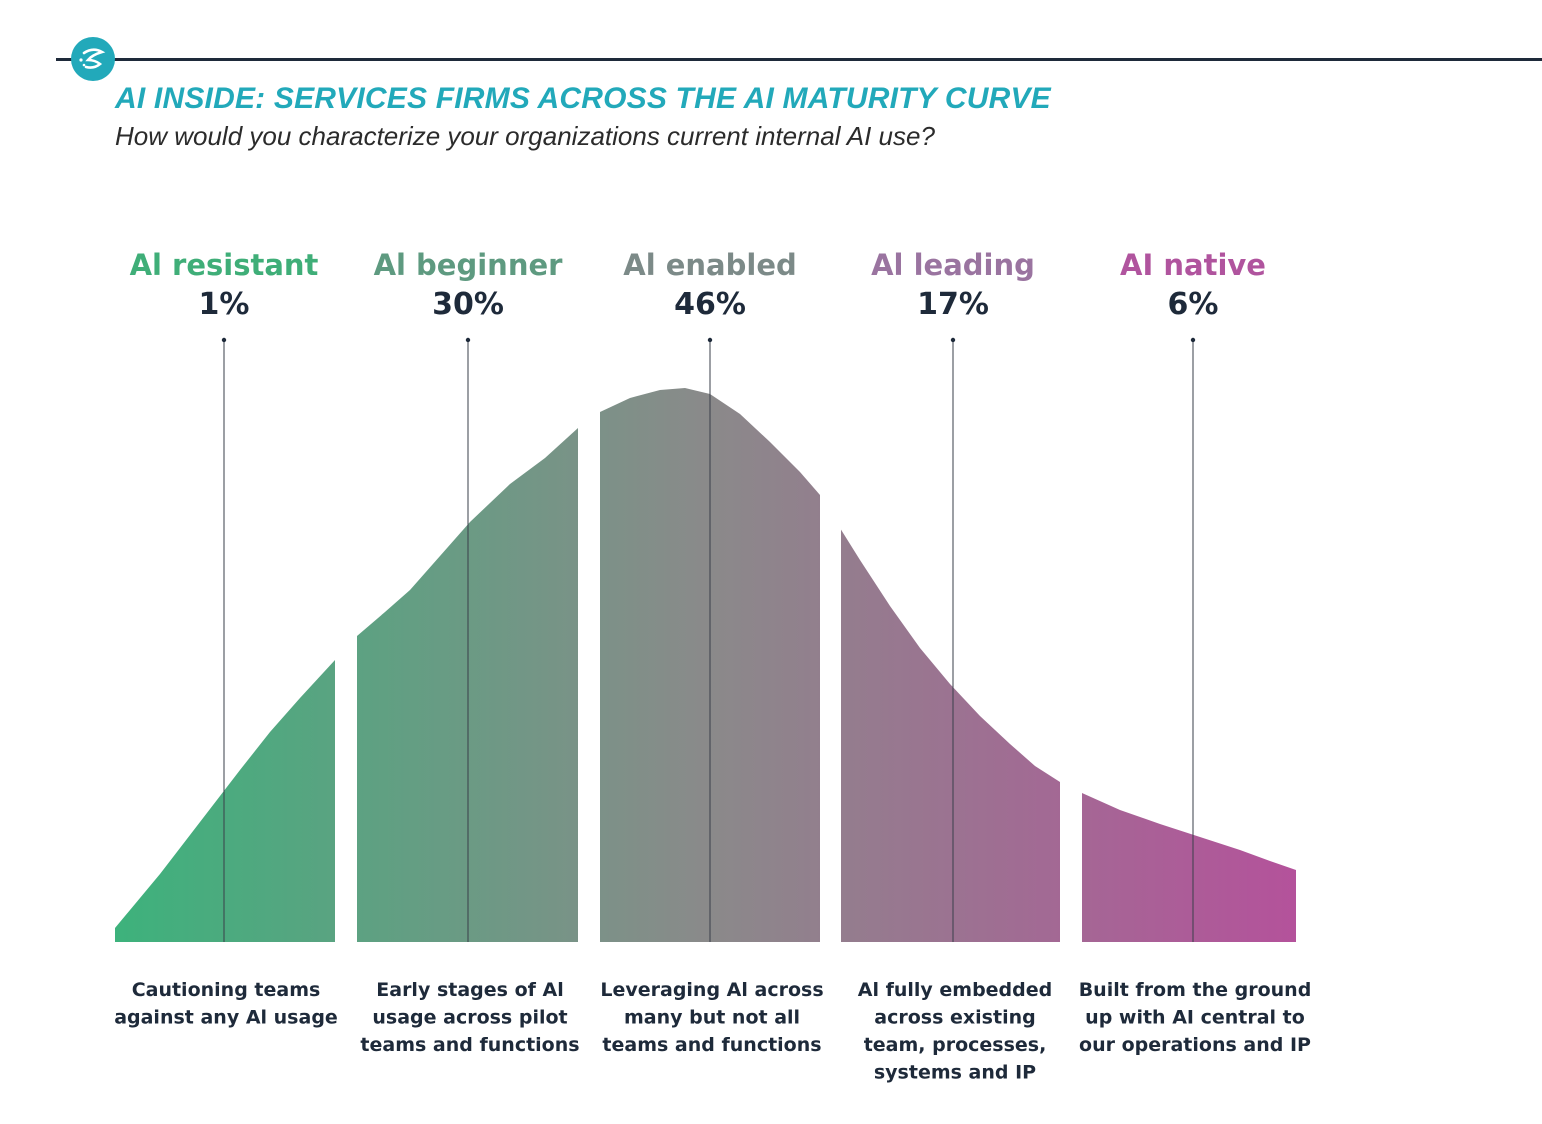  Describe the element at coordinates (468, 304) in the screenshot. I see `stage-percentage-2: 30%` at that location.